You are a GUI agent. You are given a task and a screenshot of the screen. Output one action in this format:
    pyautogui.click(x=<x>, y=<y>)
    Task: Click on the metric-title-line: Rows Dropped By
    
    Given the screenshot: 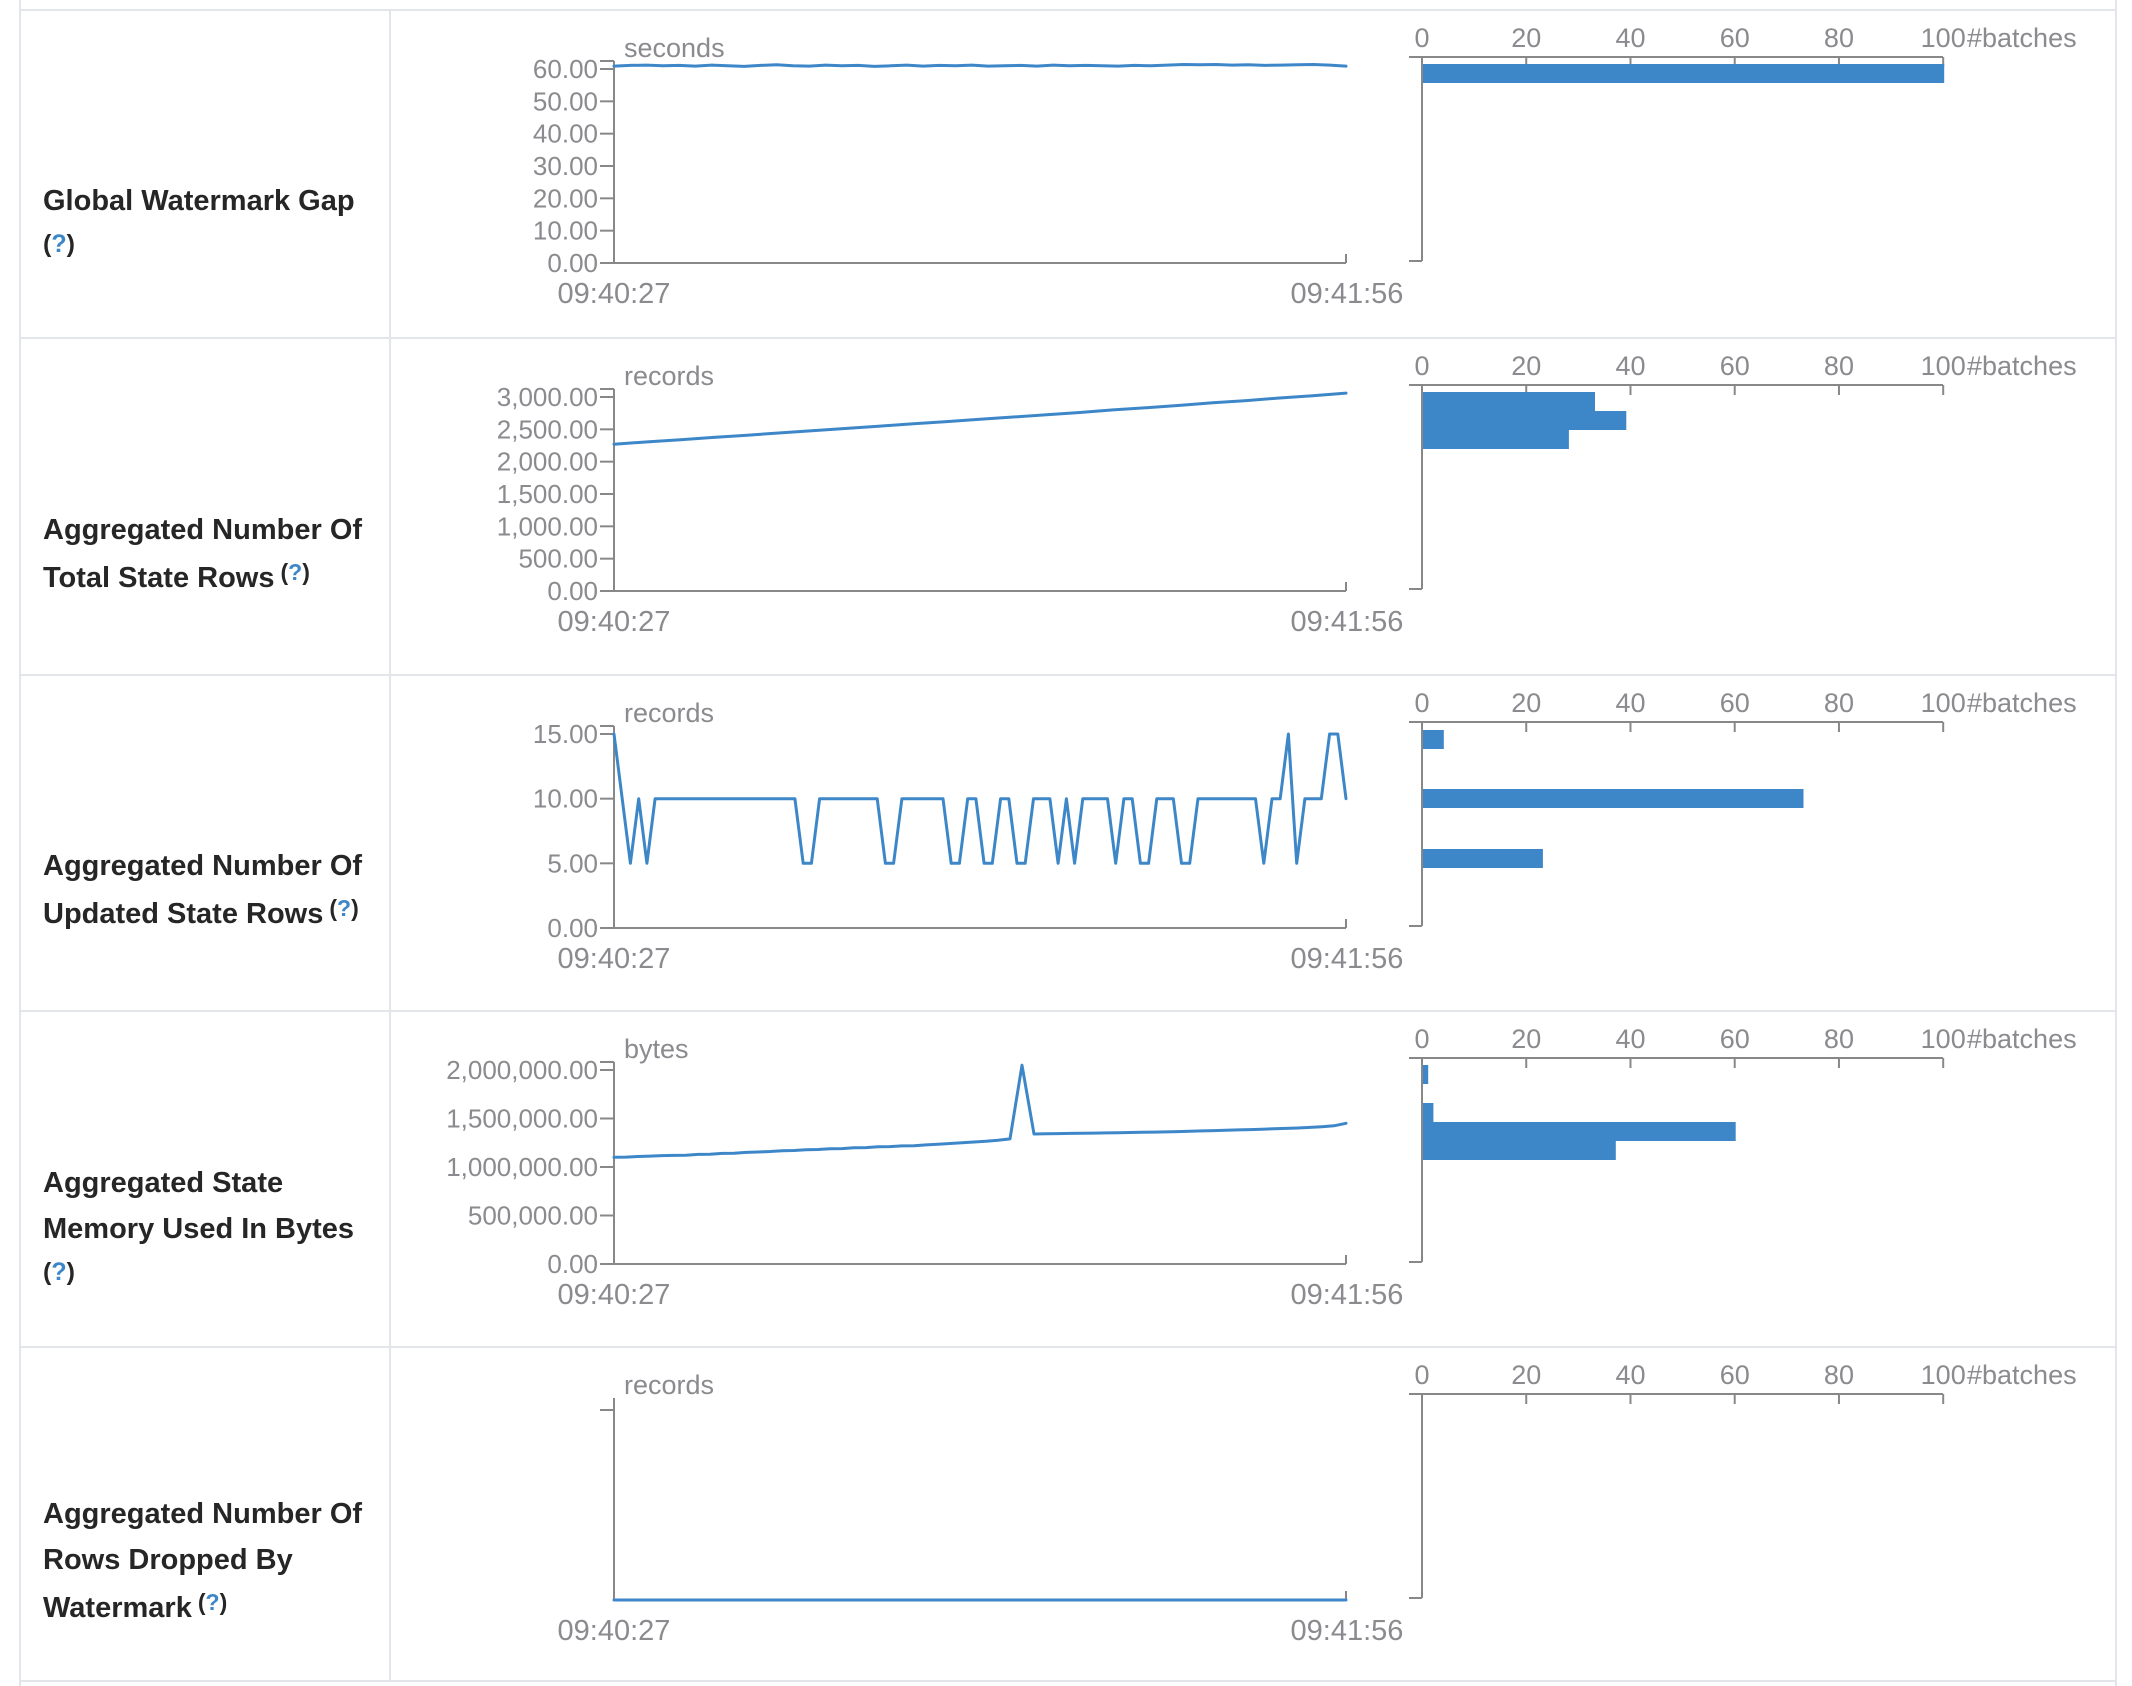 What is the action you would take?
    pyautogui.click(x=168, y=1560)
    